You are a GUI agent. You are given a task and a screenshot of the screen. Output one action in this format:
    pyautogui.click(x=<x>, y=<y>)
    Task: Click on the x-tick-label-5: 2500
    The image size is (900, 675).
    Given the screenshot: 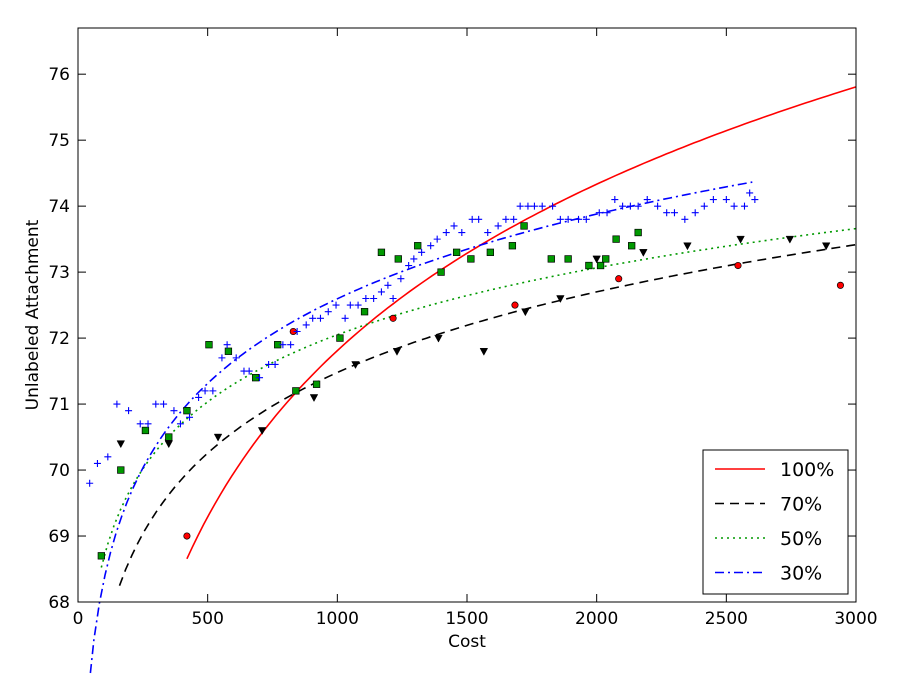 What is the action you would take?
    pyautogui.click(x=726, y=619)
    